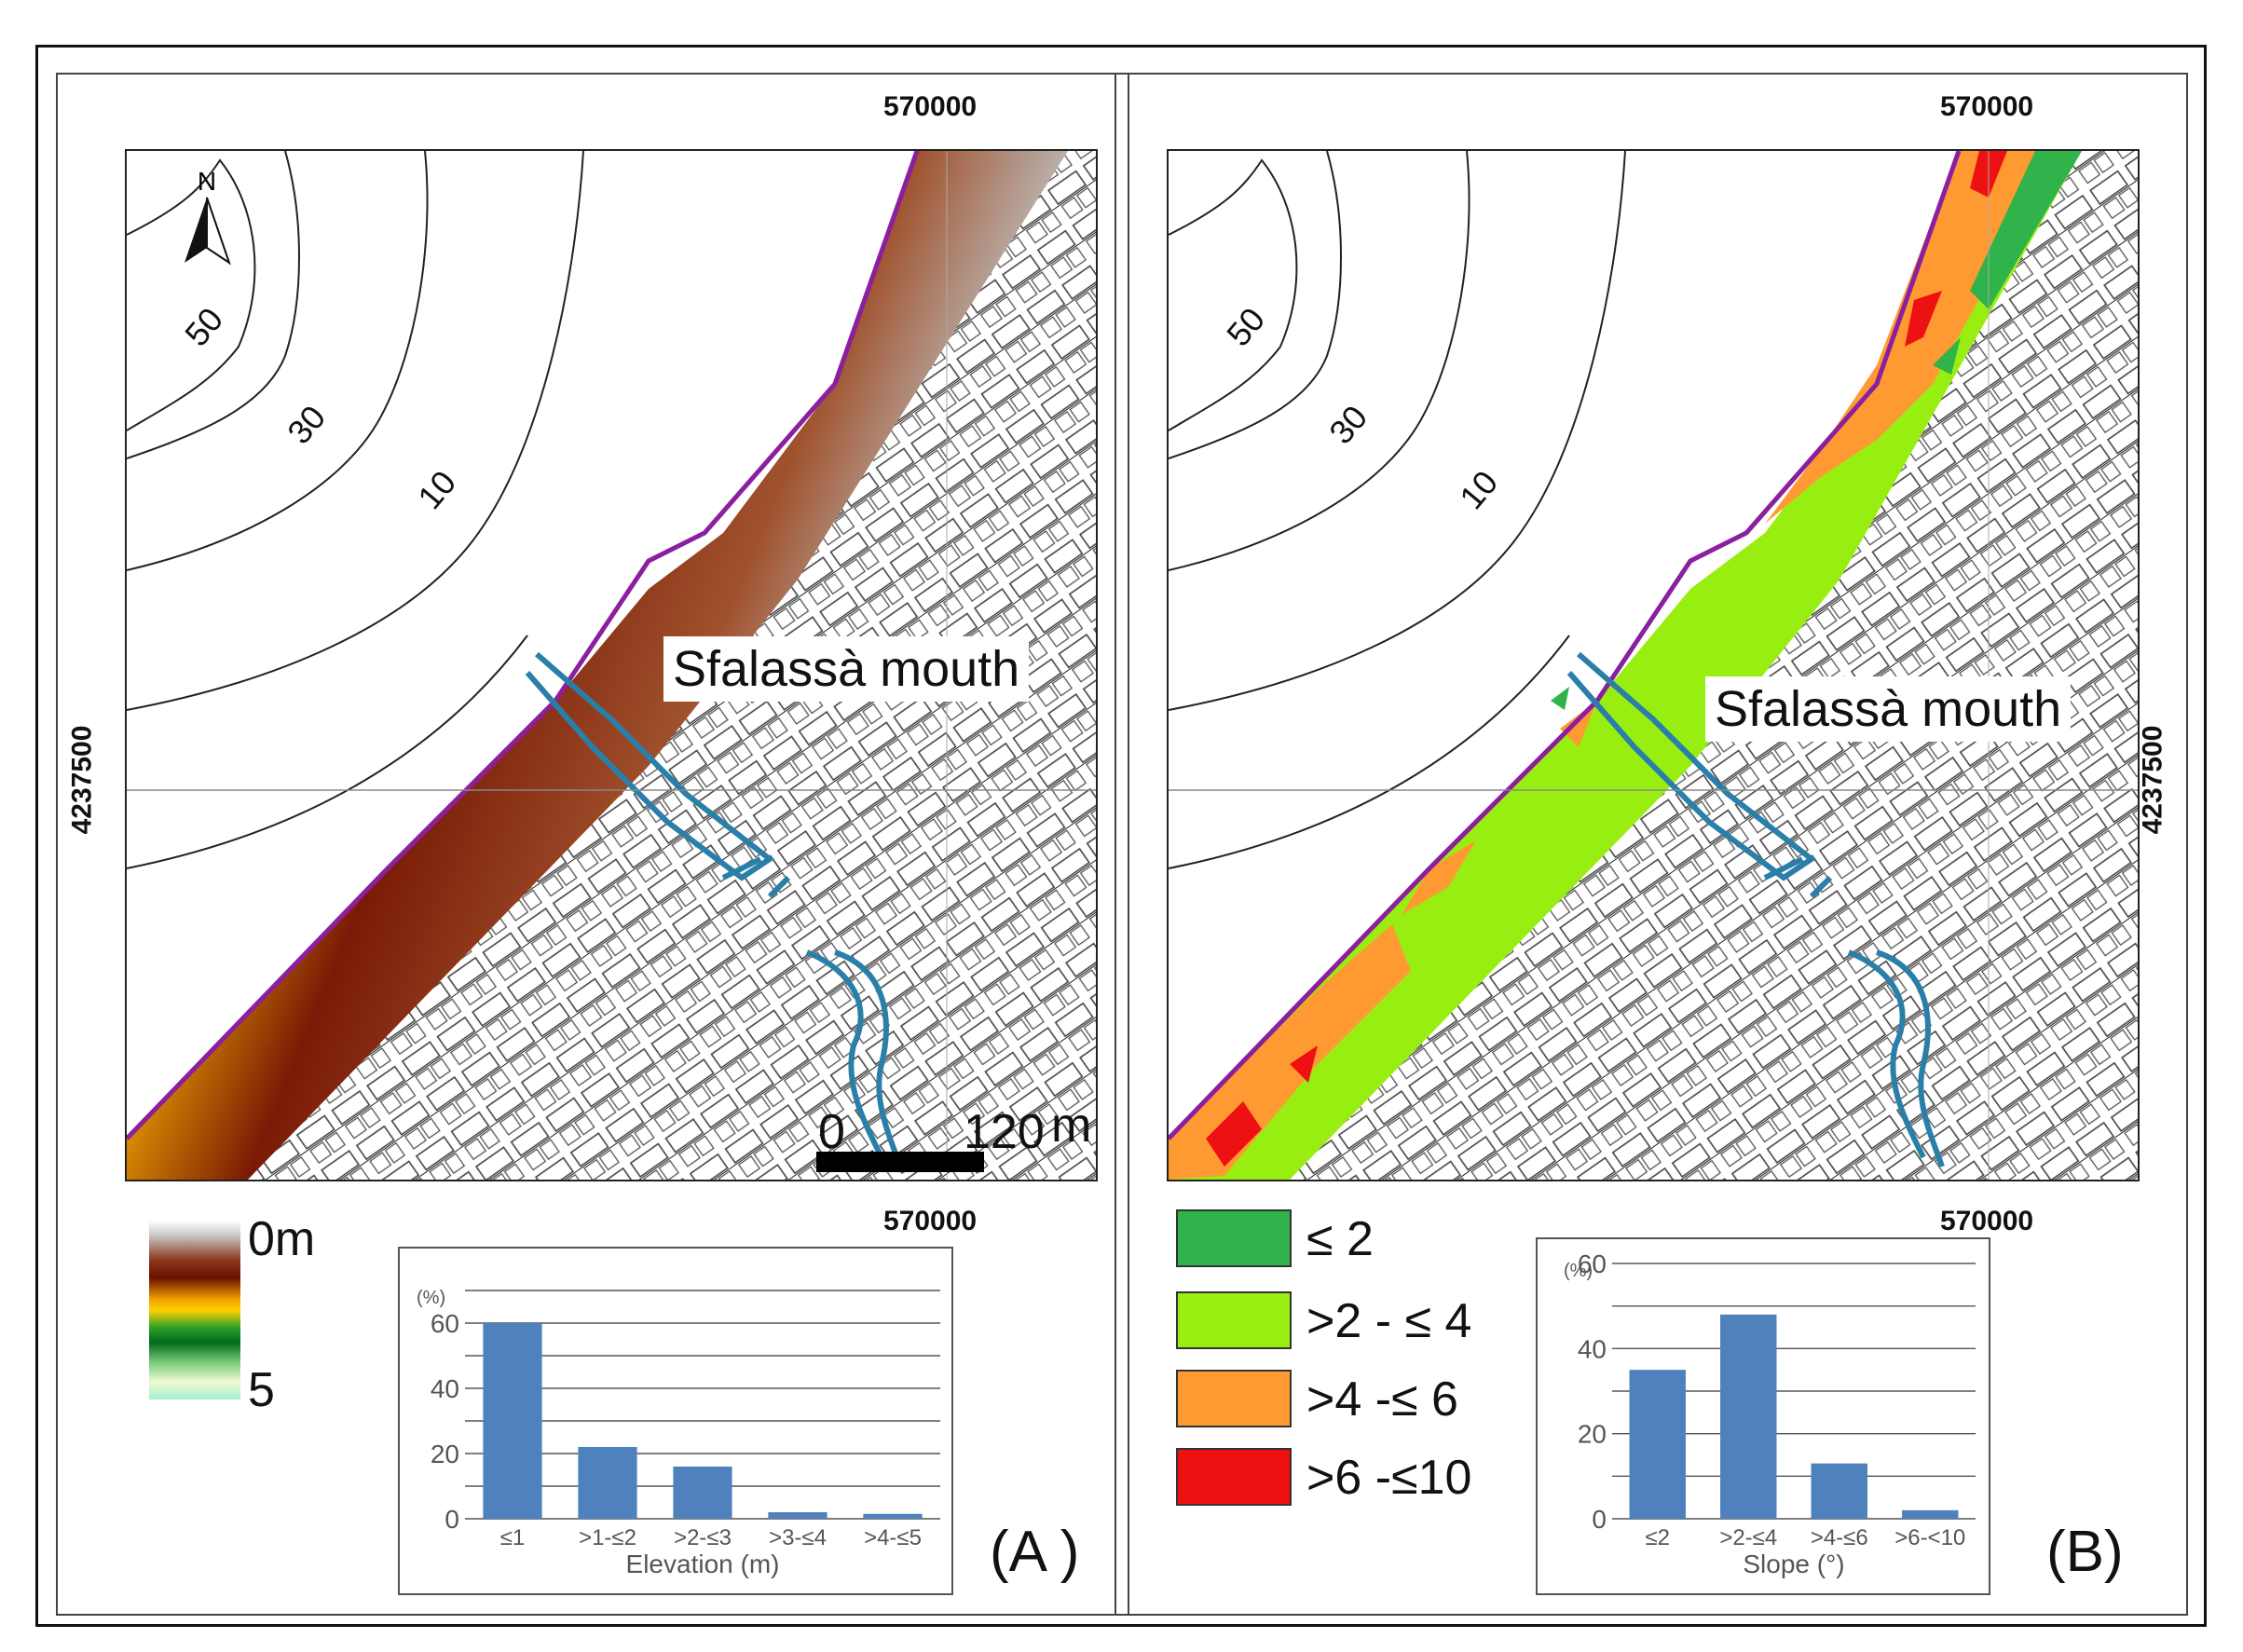 This screenshot has height=1652, width=2243. Describe the element at coordinates (1382, 1399) in the screenshot. I see `legend-label: >4 -≤ 6` at that location.